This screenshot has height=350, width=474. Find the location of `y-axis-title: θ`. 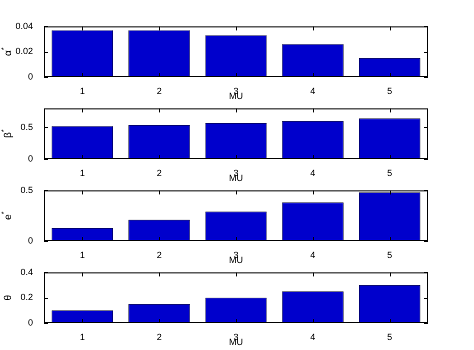

y-axis-title: θ is located at coordinates (8, 297).